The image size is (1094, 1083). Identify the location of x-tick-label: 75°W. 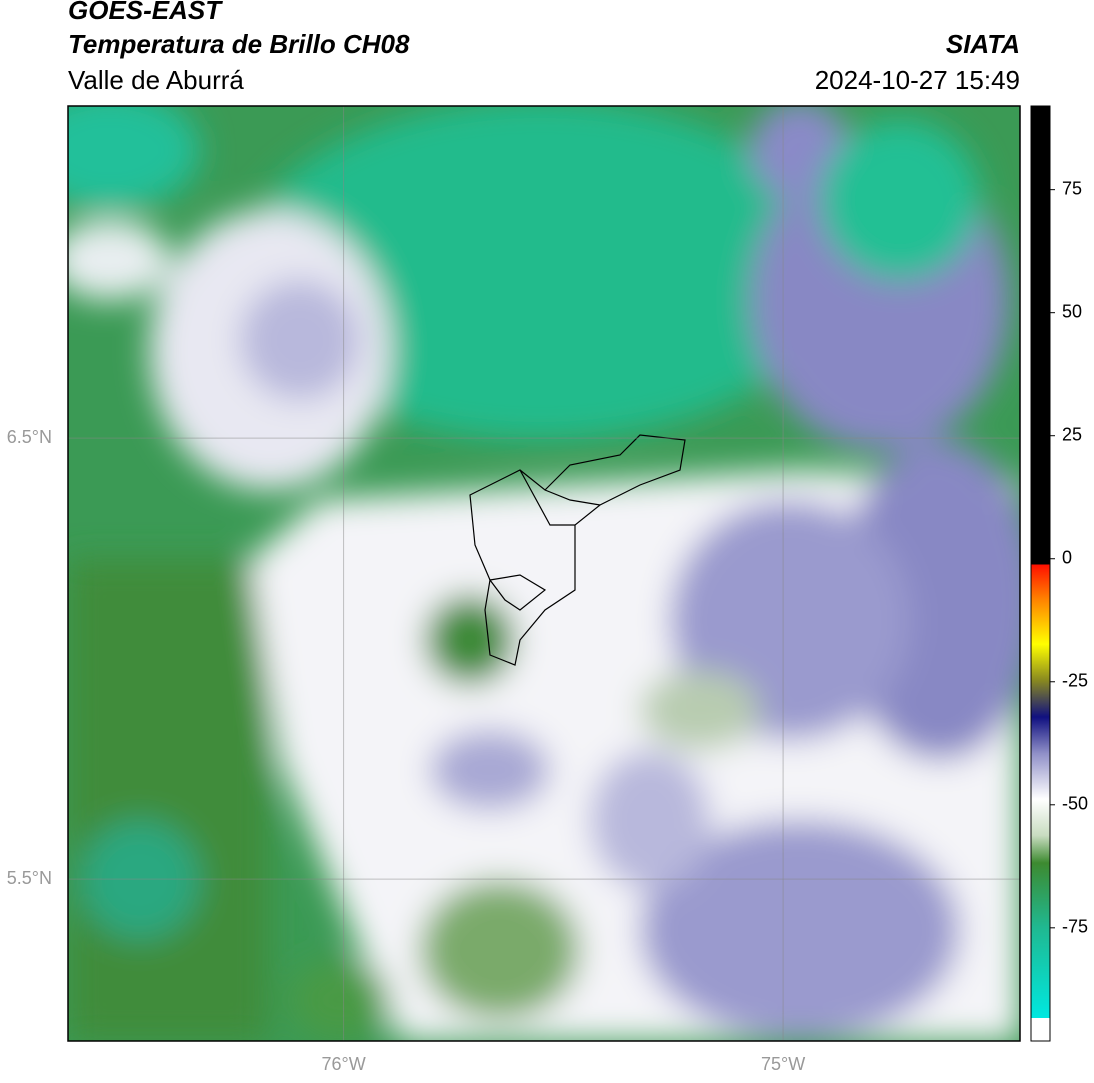
(783, 1064).